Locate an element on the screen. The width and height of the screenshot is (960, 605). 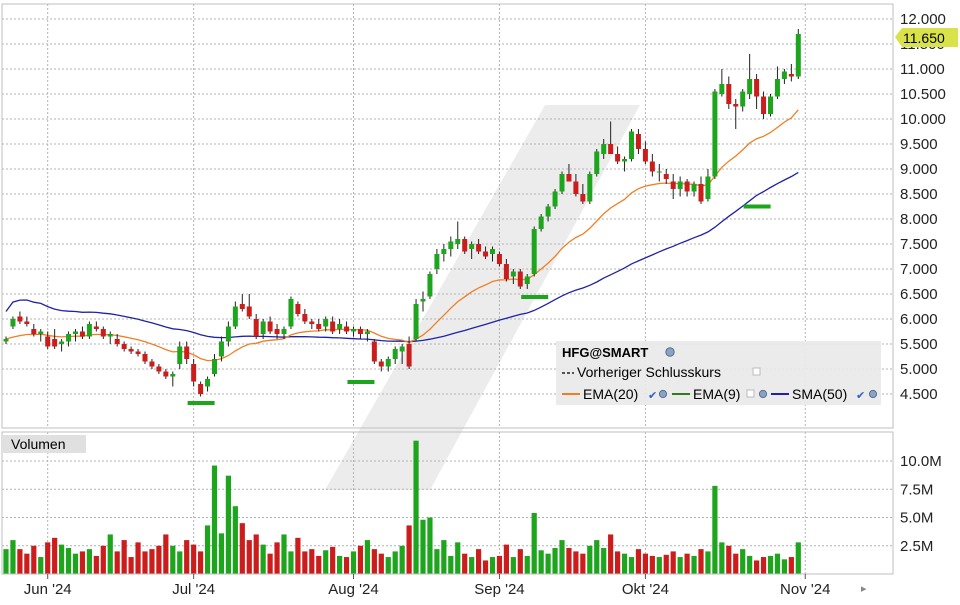
ema9-settings-icon is located at coordinates (763, 394).